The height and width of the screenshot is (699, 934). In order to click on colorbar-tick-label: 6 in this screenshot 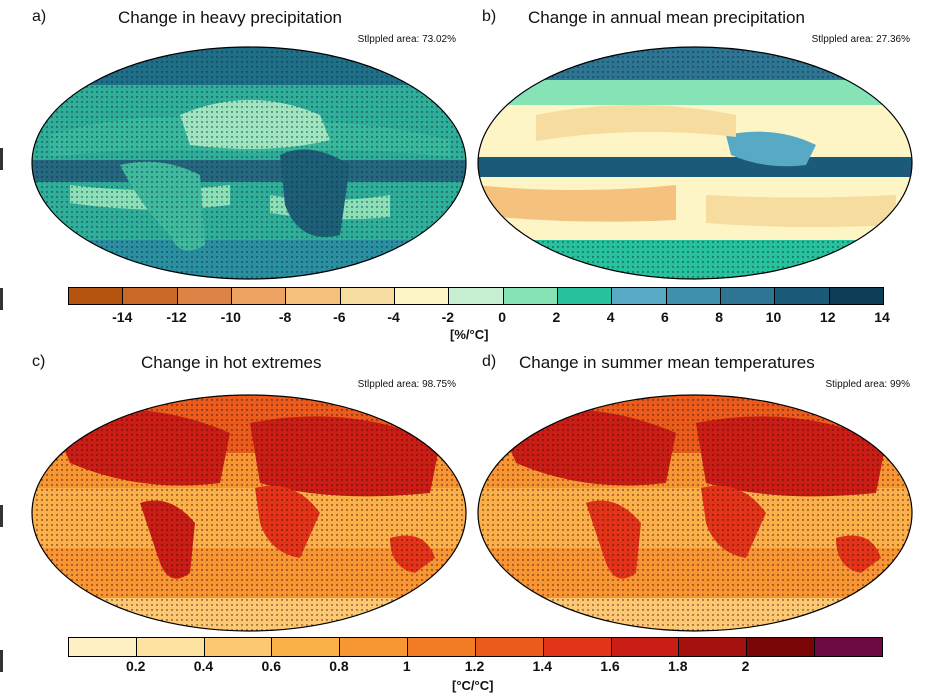, I will do `click(665, 317)`.